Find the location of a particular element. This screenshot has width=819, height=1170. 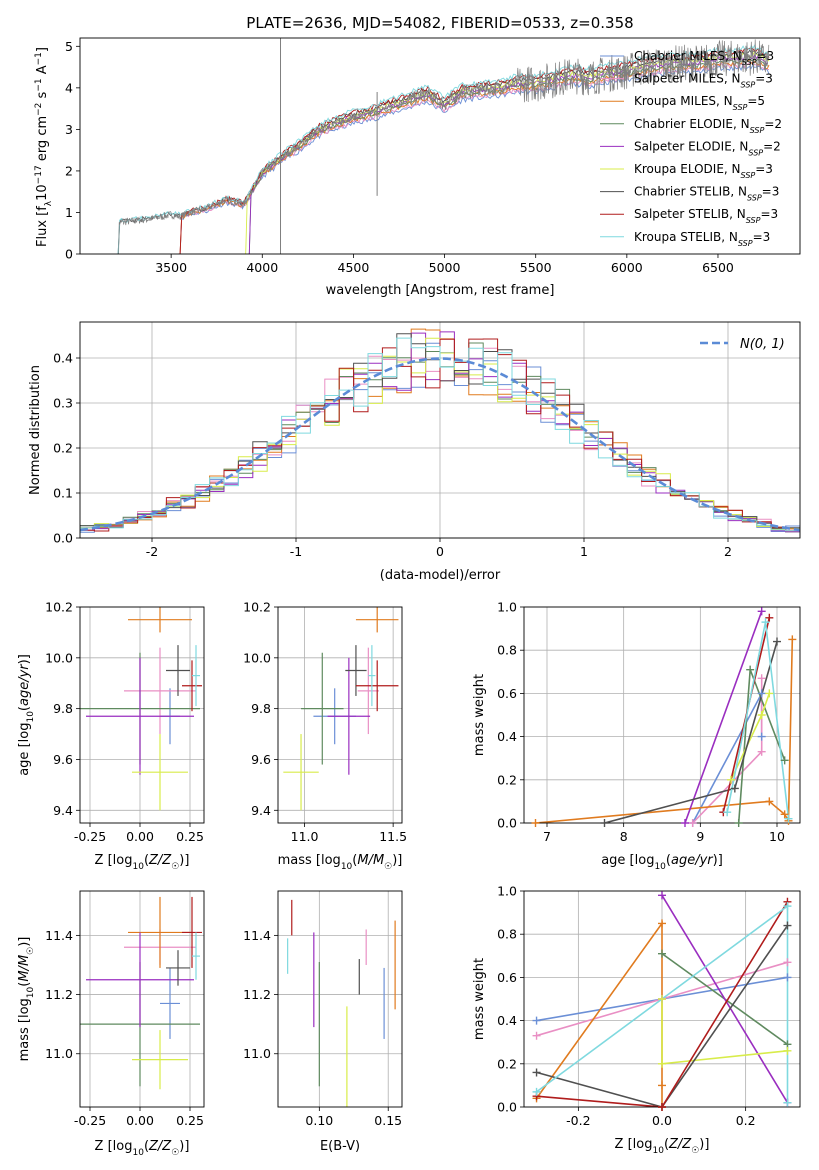

y-tick-label: 10.0 is located at coordinates (257, 657).